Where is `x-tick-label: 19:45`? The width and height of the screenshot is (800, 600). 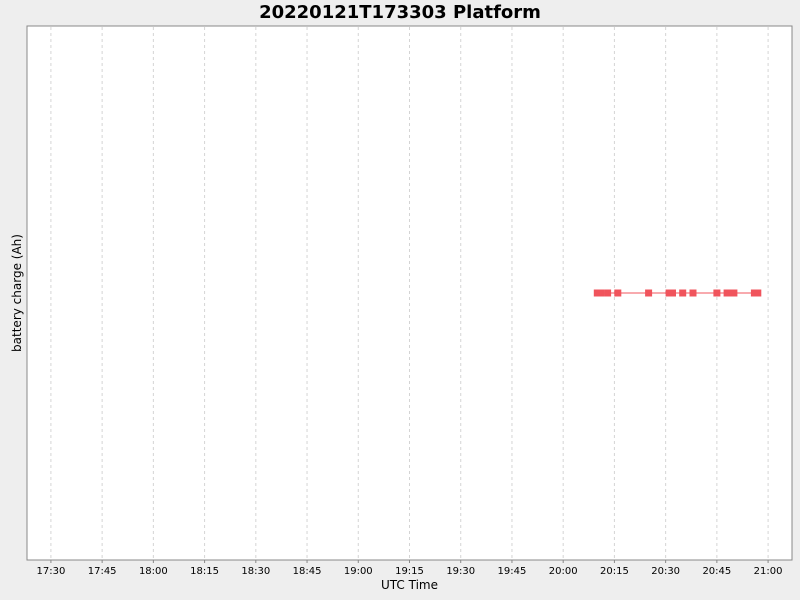
x-tick-label: 19:45 is located at coordinates (512, 571).